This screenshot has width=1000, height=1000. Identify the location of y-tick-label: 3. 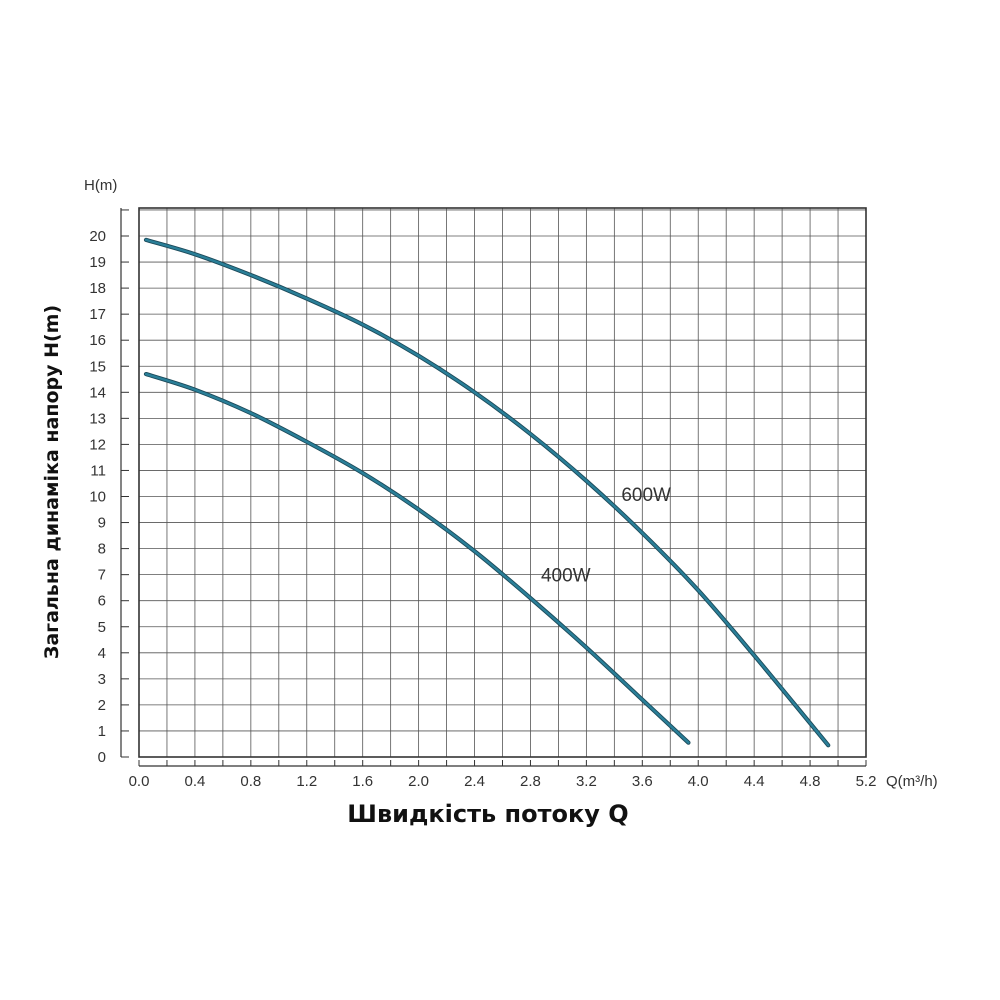
(102, 679).